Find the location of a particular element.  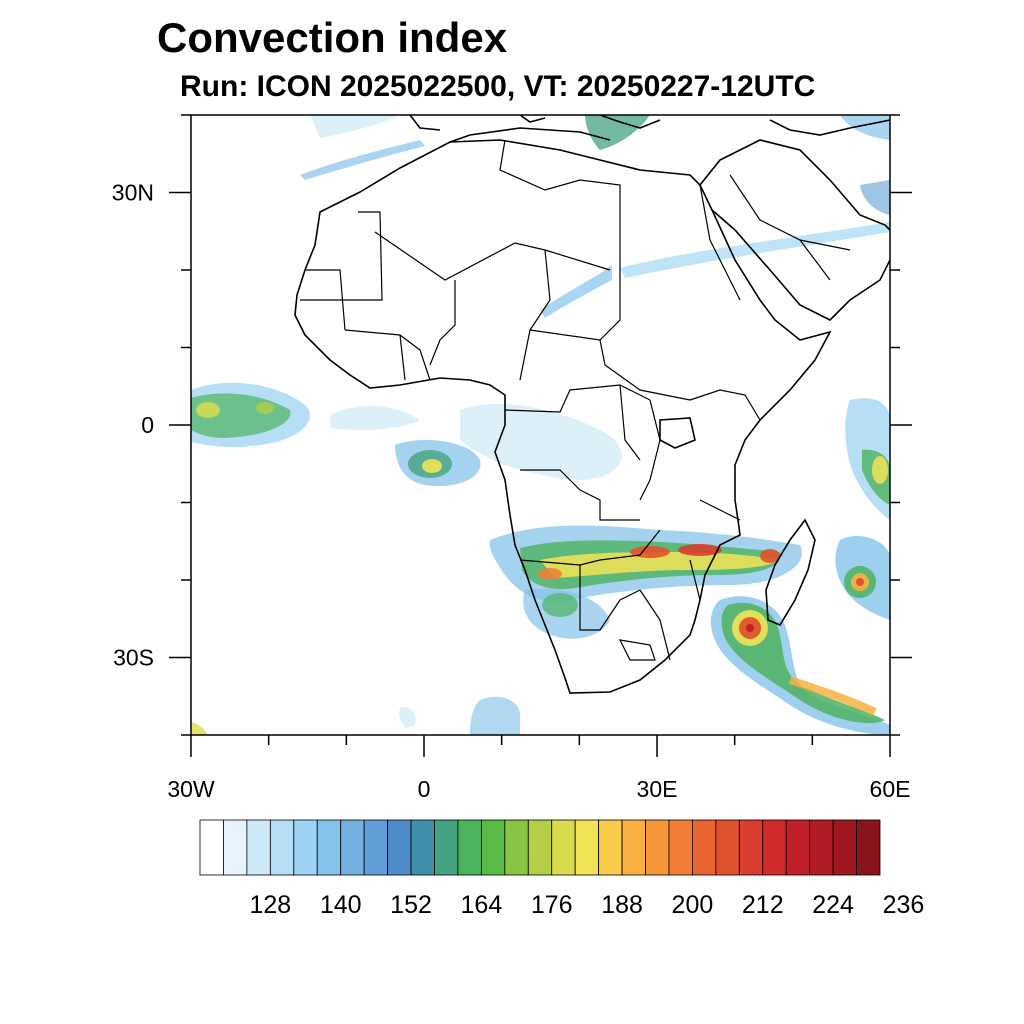

x-tick-label: 60E is located at coordinates (890, 789).